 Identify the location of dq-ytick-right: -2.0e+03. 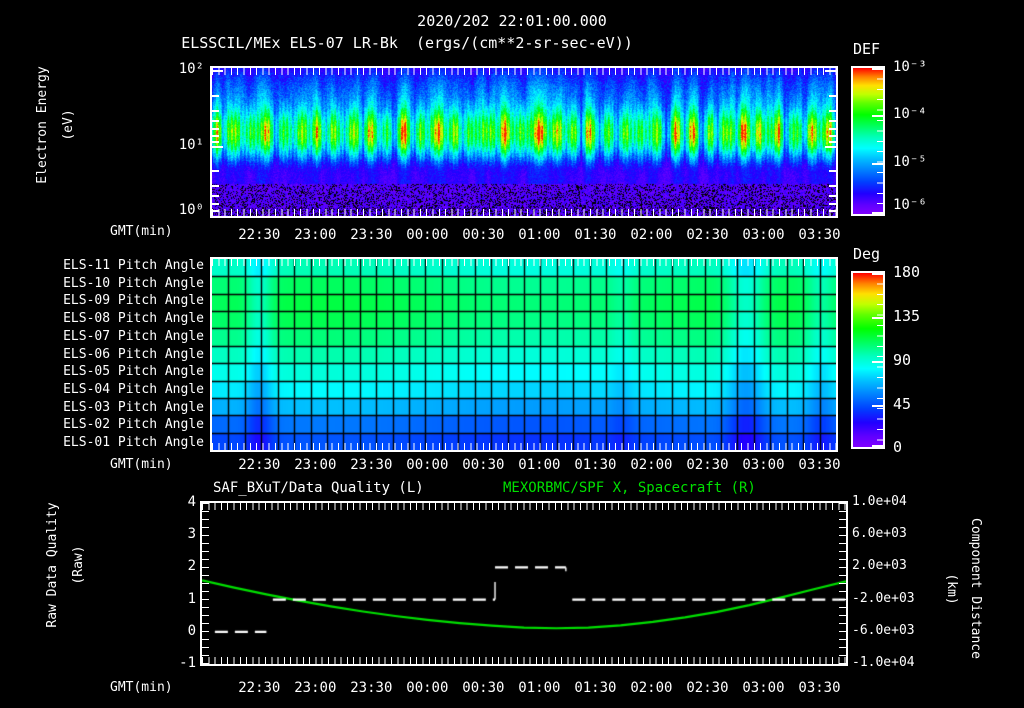
(883, 598).